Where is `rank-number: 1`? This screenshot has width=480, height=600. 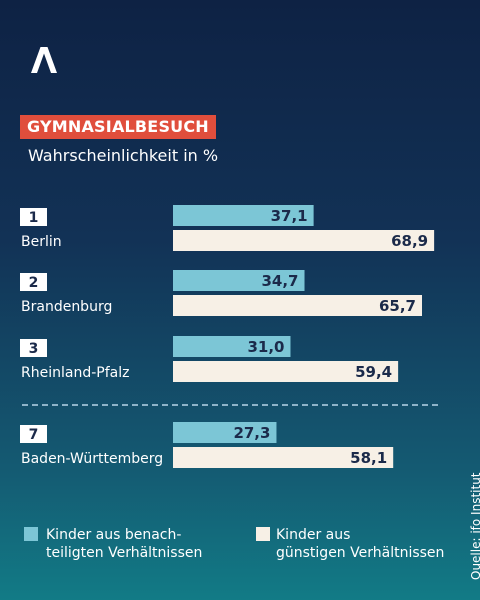 rank-number: 1 is located at coordinates (34, 218).